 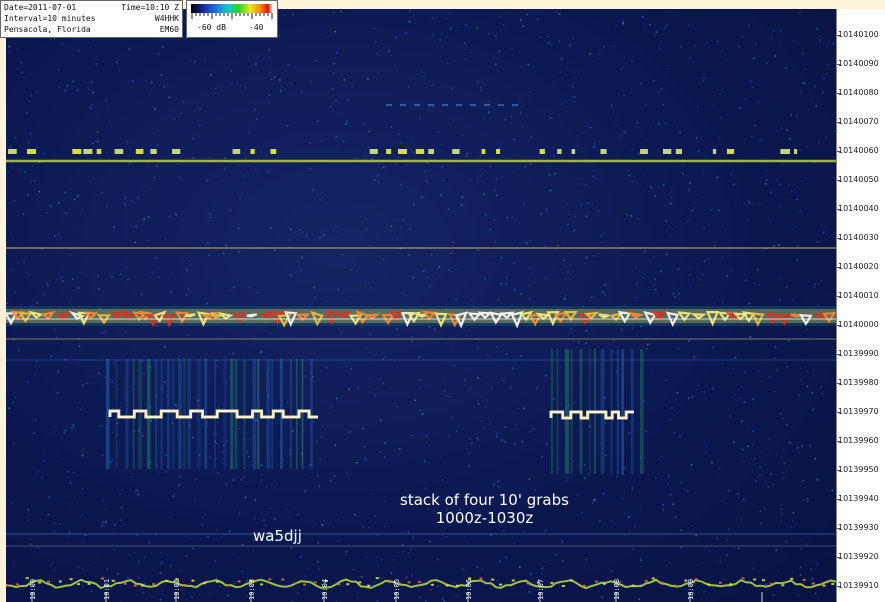 What do you see at coordinates (592, 415) in the screenshot?
I see `keyed-trace-core` at bounding box center [592, 415].